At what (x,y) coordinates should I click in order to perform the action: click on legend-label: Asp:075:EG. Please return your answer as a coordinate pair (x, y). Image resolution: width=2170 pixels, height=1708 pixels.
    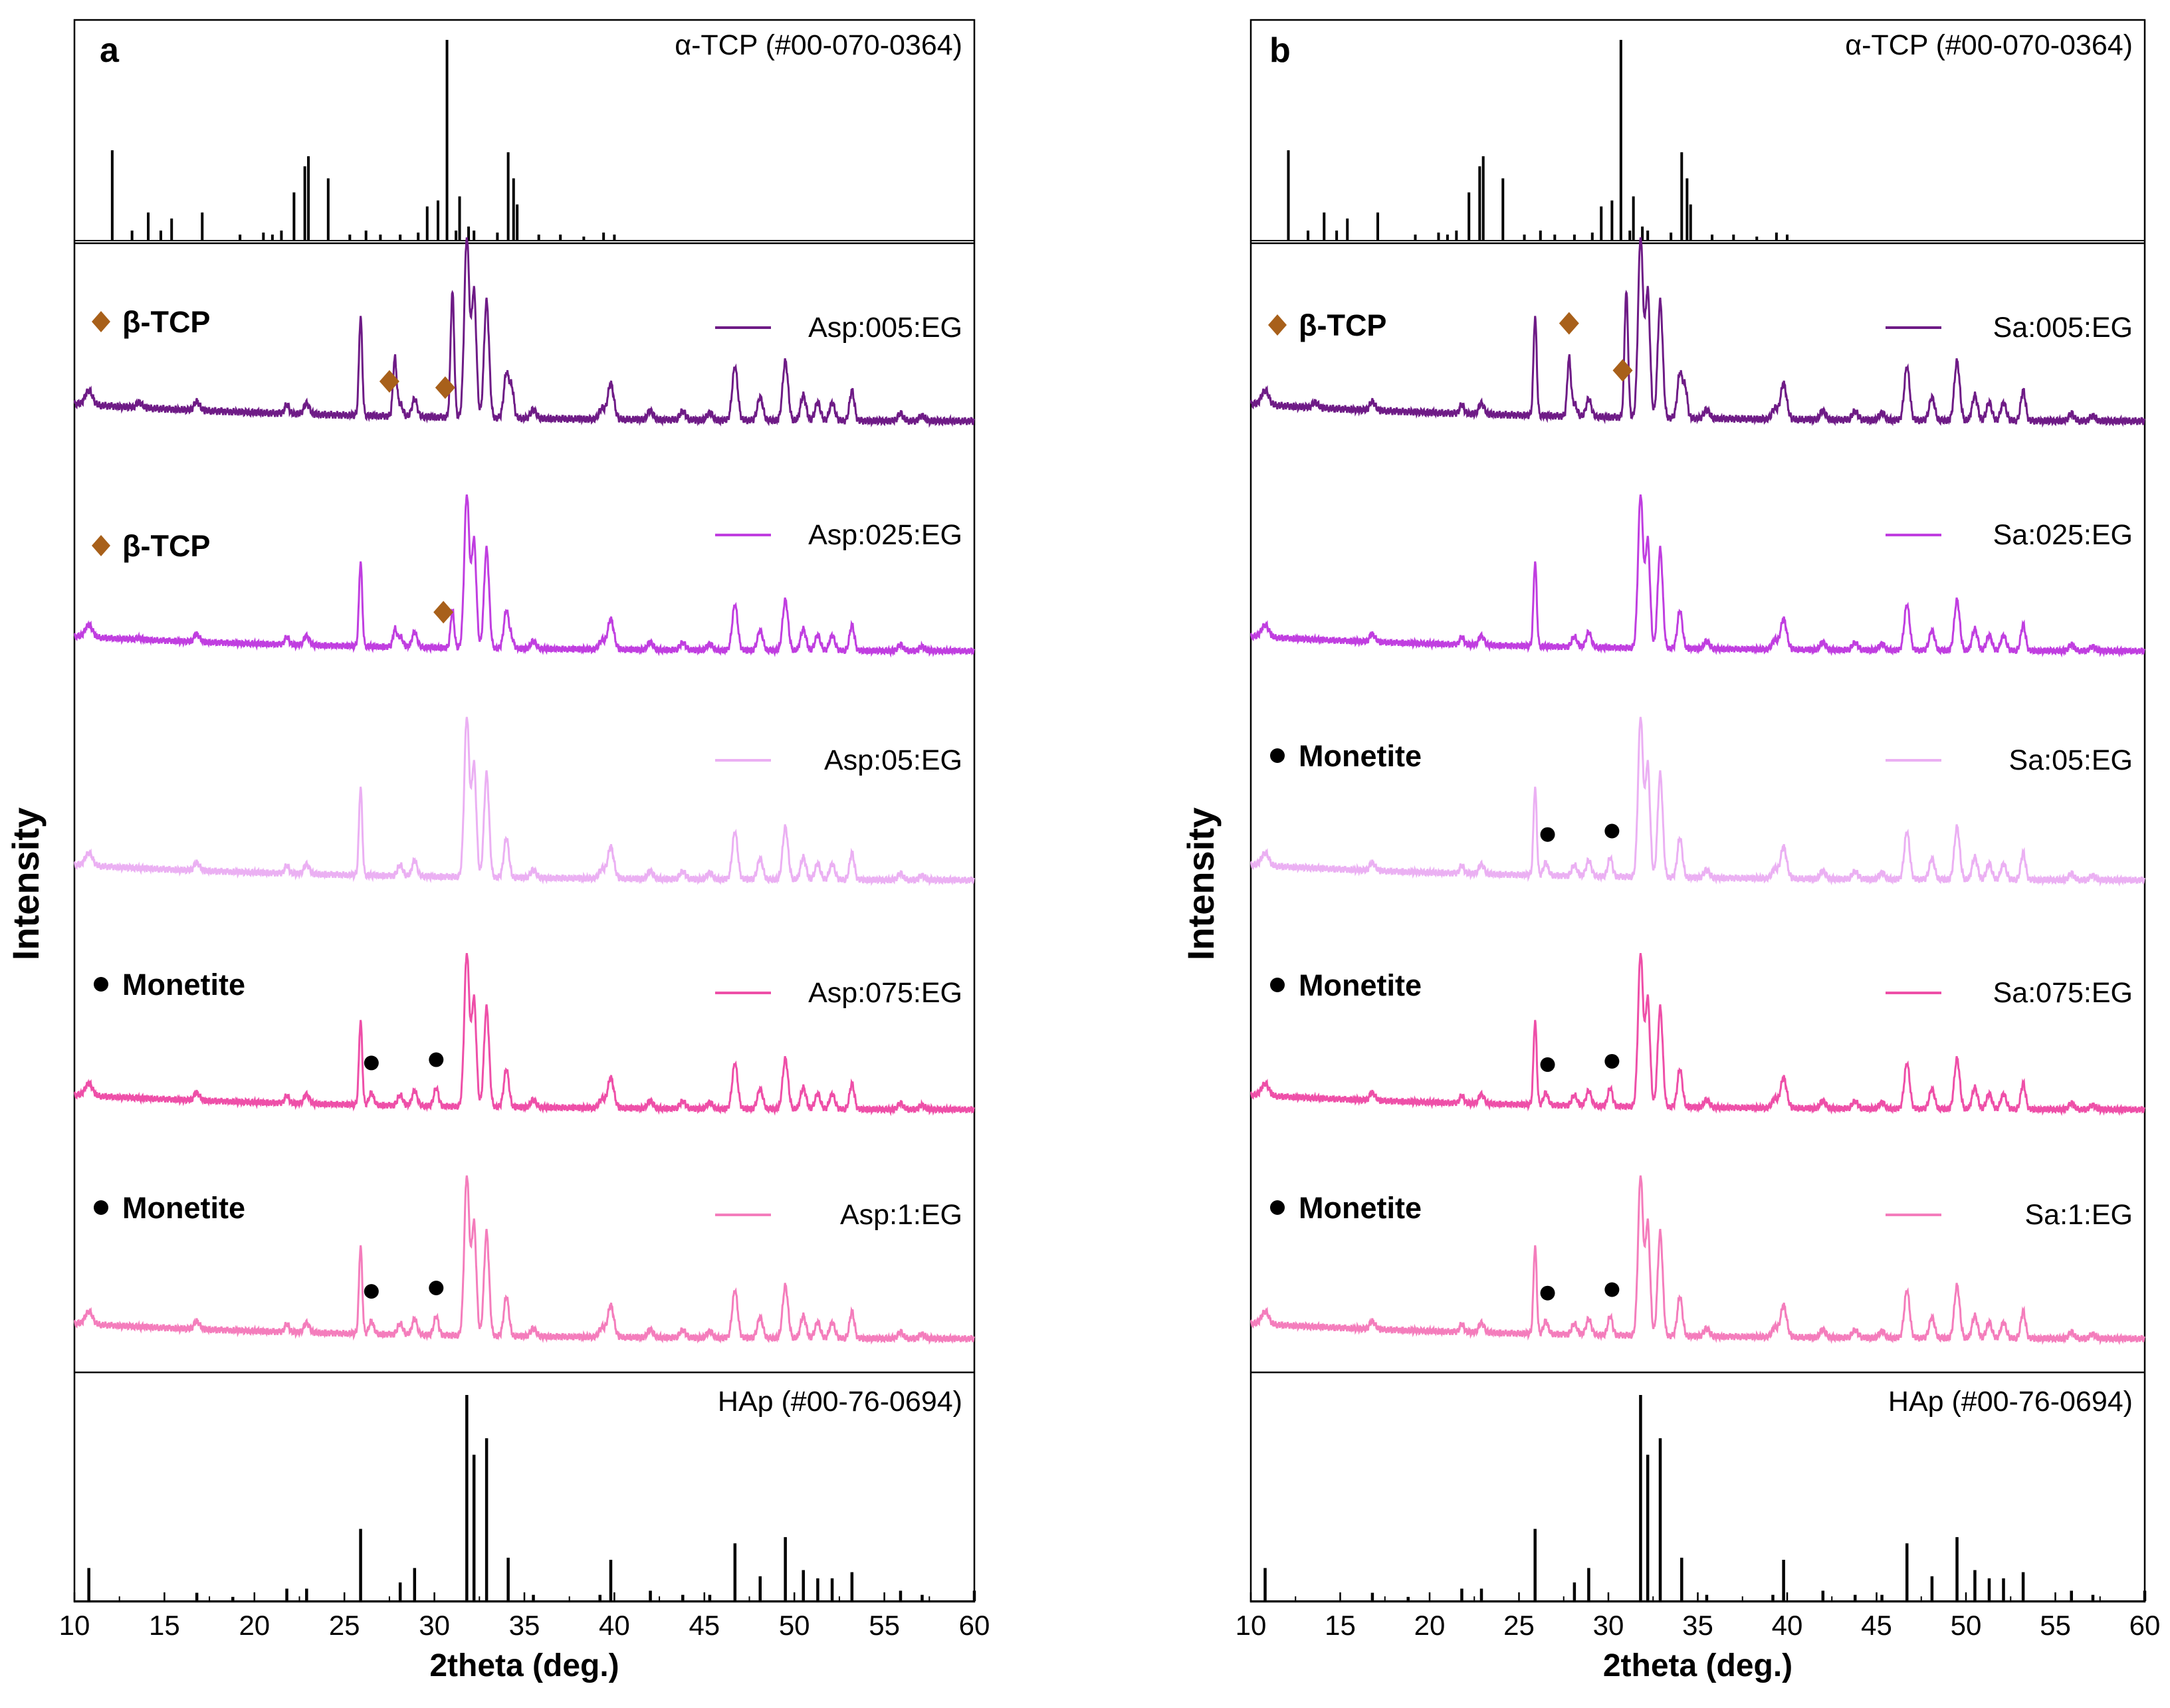
    Looking at the image, I should click on (885, 993).